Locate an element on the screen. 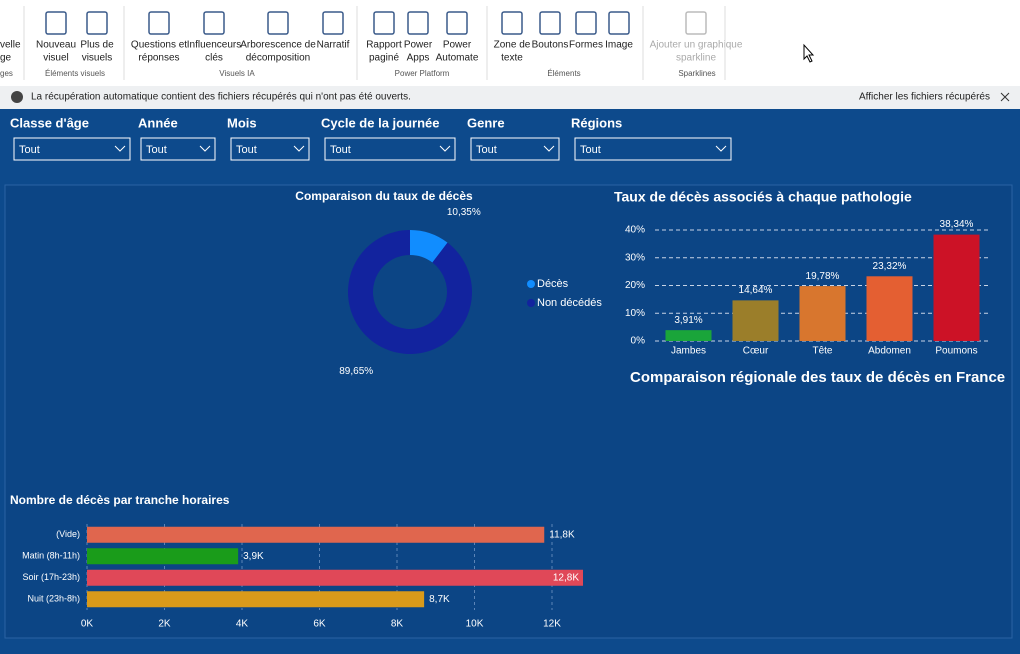 This screenshot has width=1020, height=654. y-tick-label: 0% is located at coordinates (638, 341).